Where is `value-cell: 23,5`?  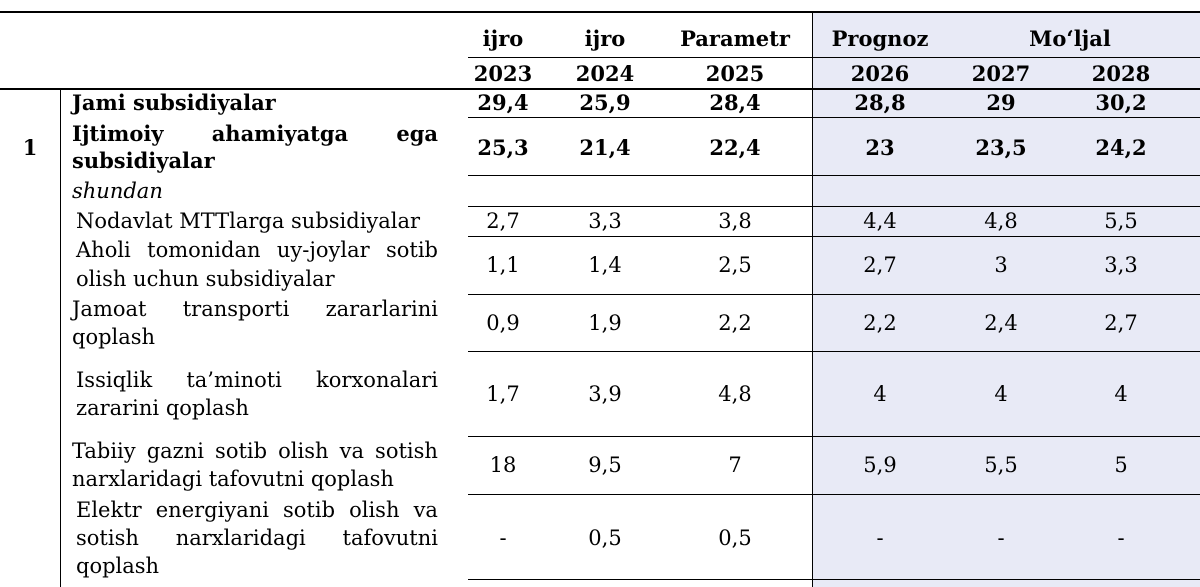 value-cell: 23,5 is located at coordinates (1001, 147).